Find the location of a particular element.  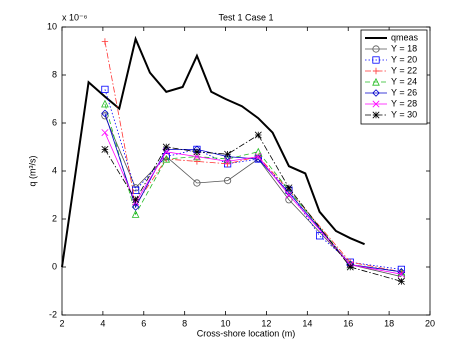

x-tick-label: 16 is located at coordinates (348, 323).